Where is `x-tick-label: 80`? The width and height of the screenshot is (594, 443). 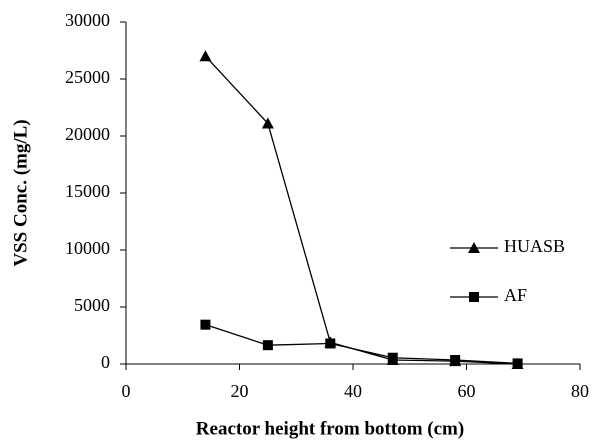
x-tick-label: 80 is located at coordinates (580, 391).